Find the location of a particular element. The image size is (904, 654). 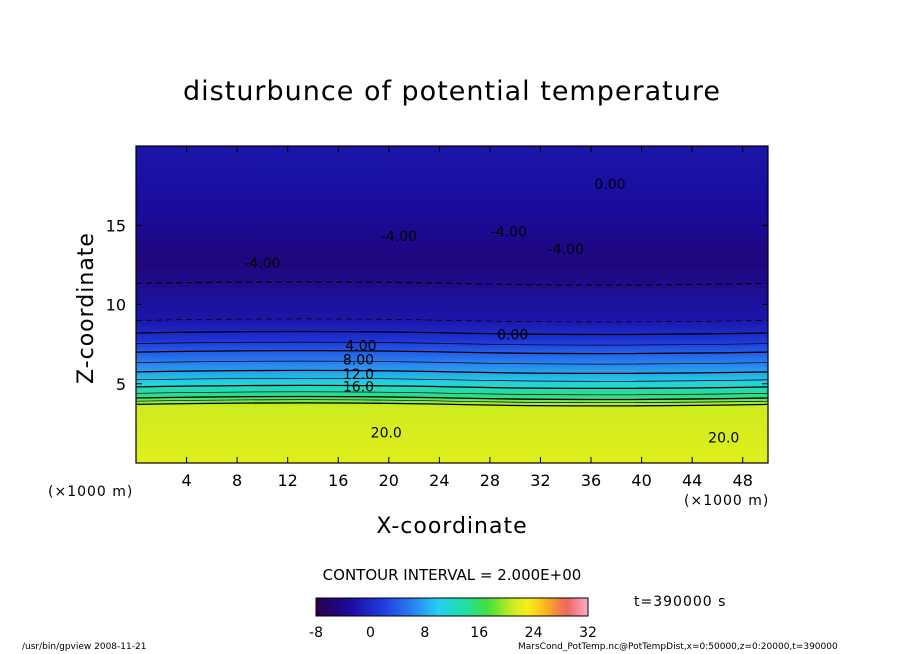

x-axis-unit-right: (×1000 m) is located at coordinates (727, 501).